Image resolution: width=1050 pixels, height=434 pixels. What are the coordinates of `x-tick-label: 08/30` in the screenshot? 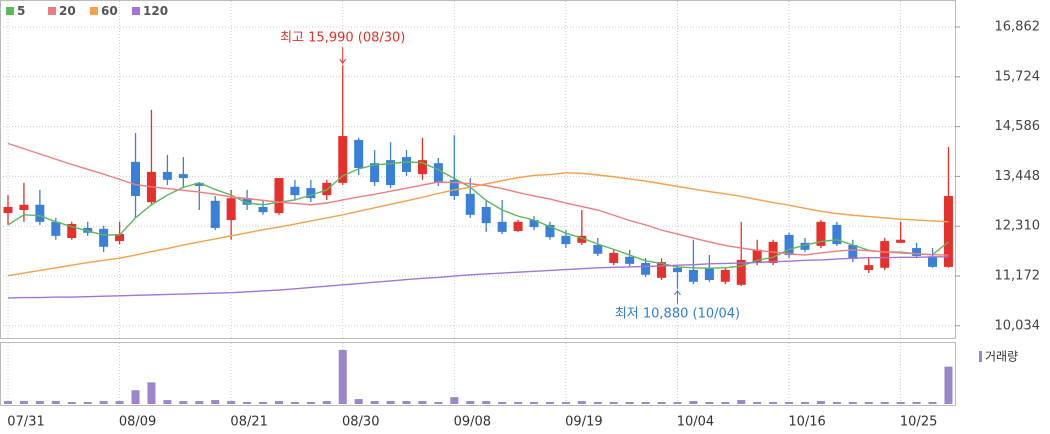 It's located at (360, 422).